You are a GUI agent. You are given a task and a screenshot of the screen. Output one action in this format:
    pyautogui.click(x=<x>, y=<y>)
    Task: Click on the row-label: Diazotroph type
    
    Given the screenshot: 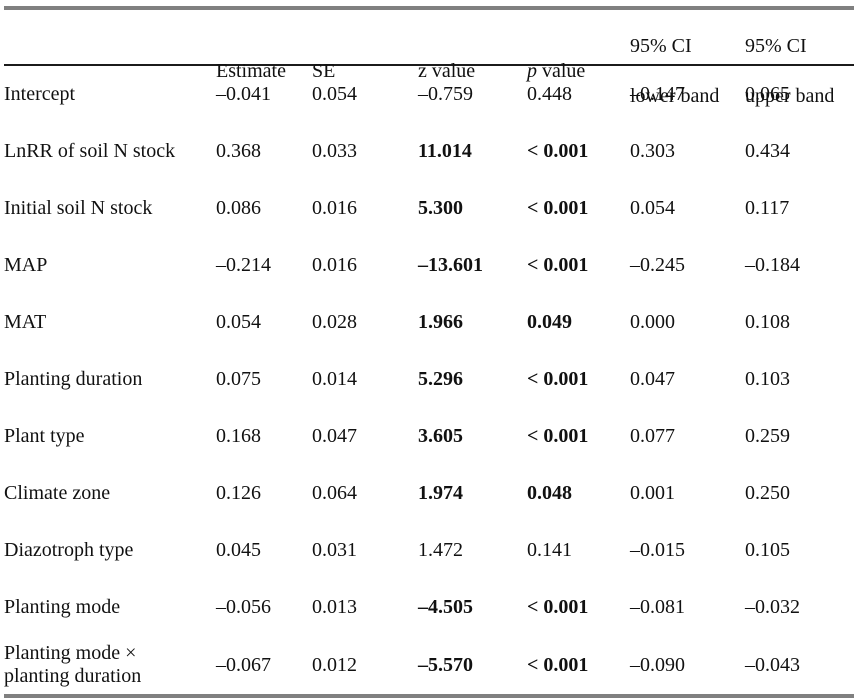 What is the action you would take?
    pyautogui.click(x=69, y=550)
    